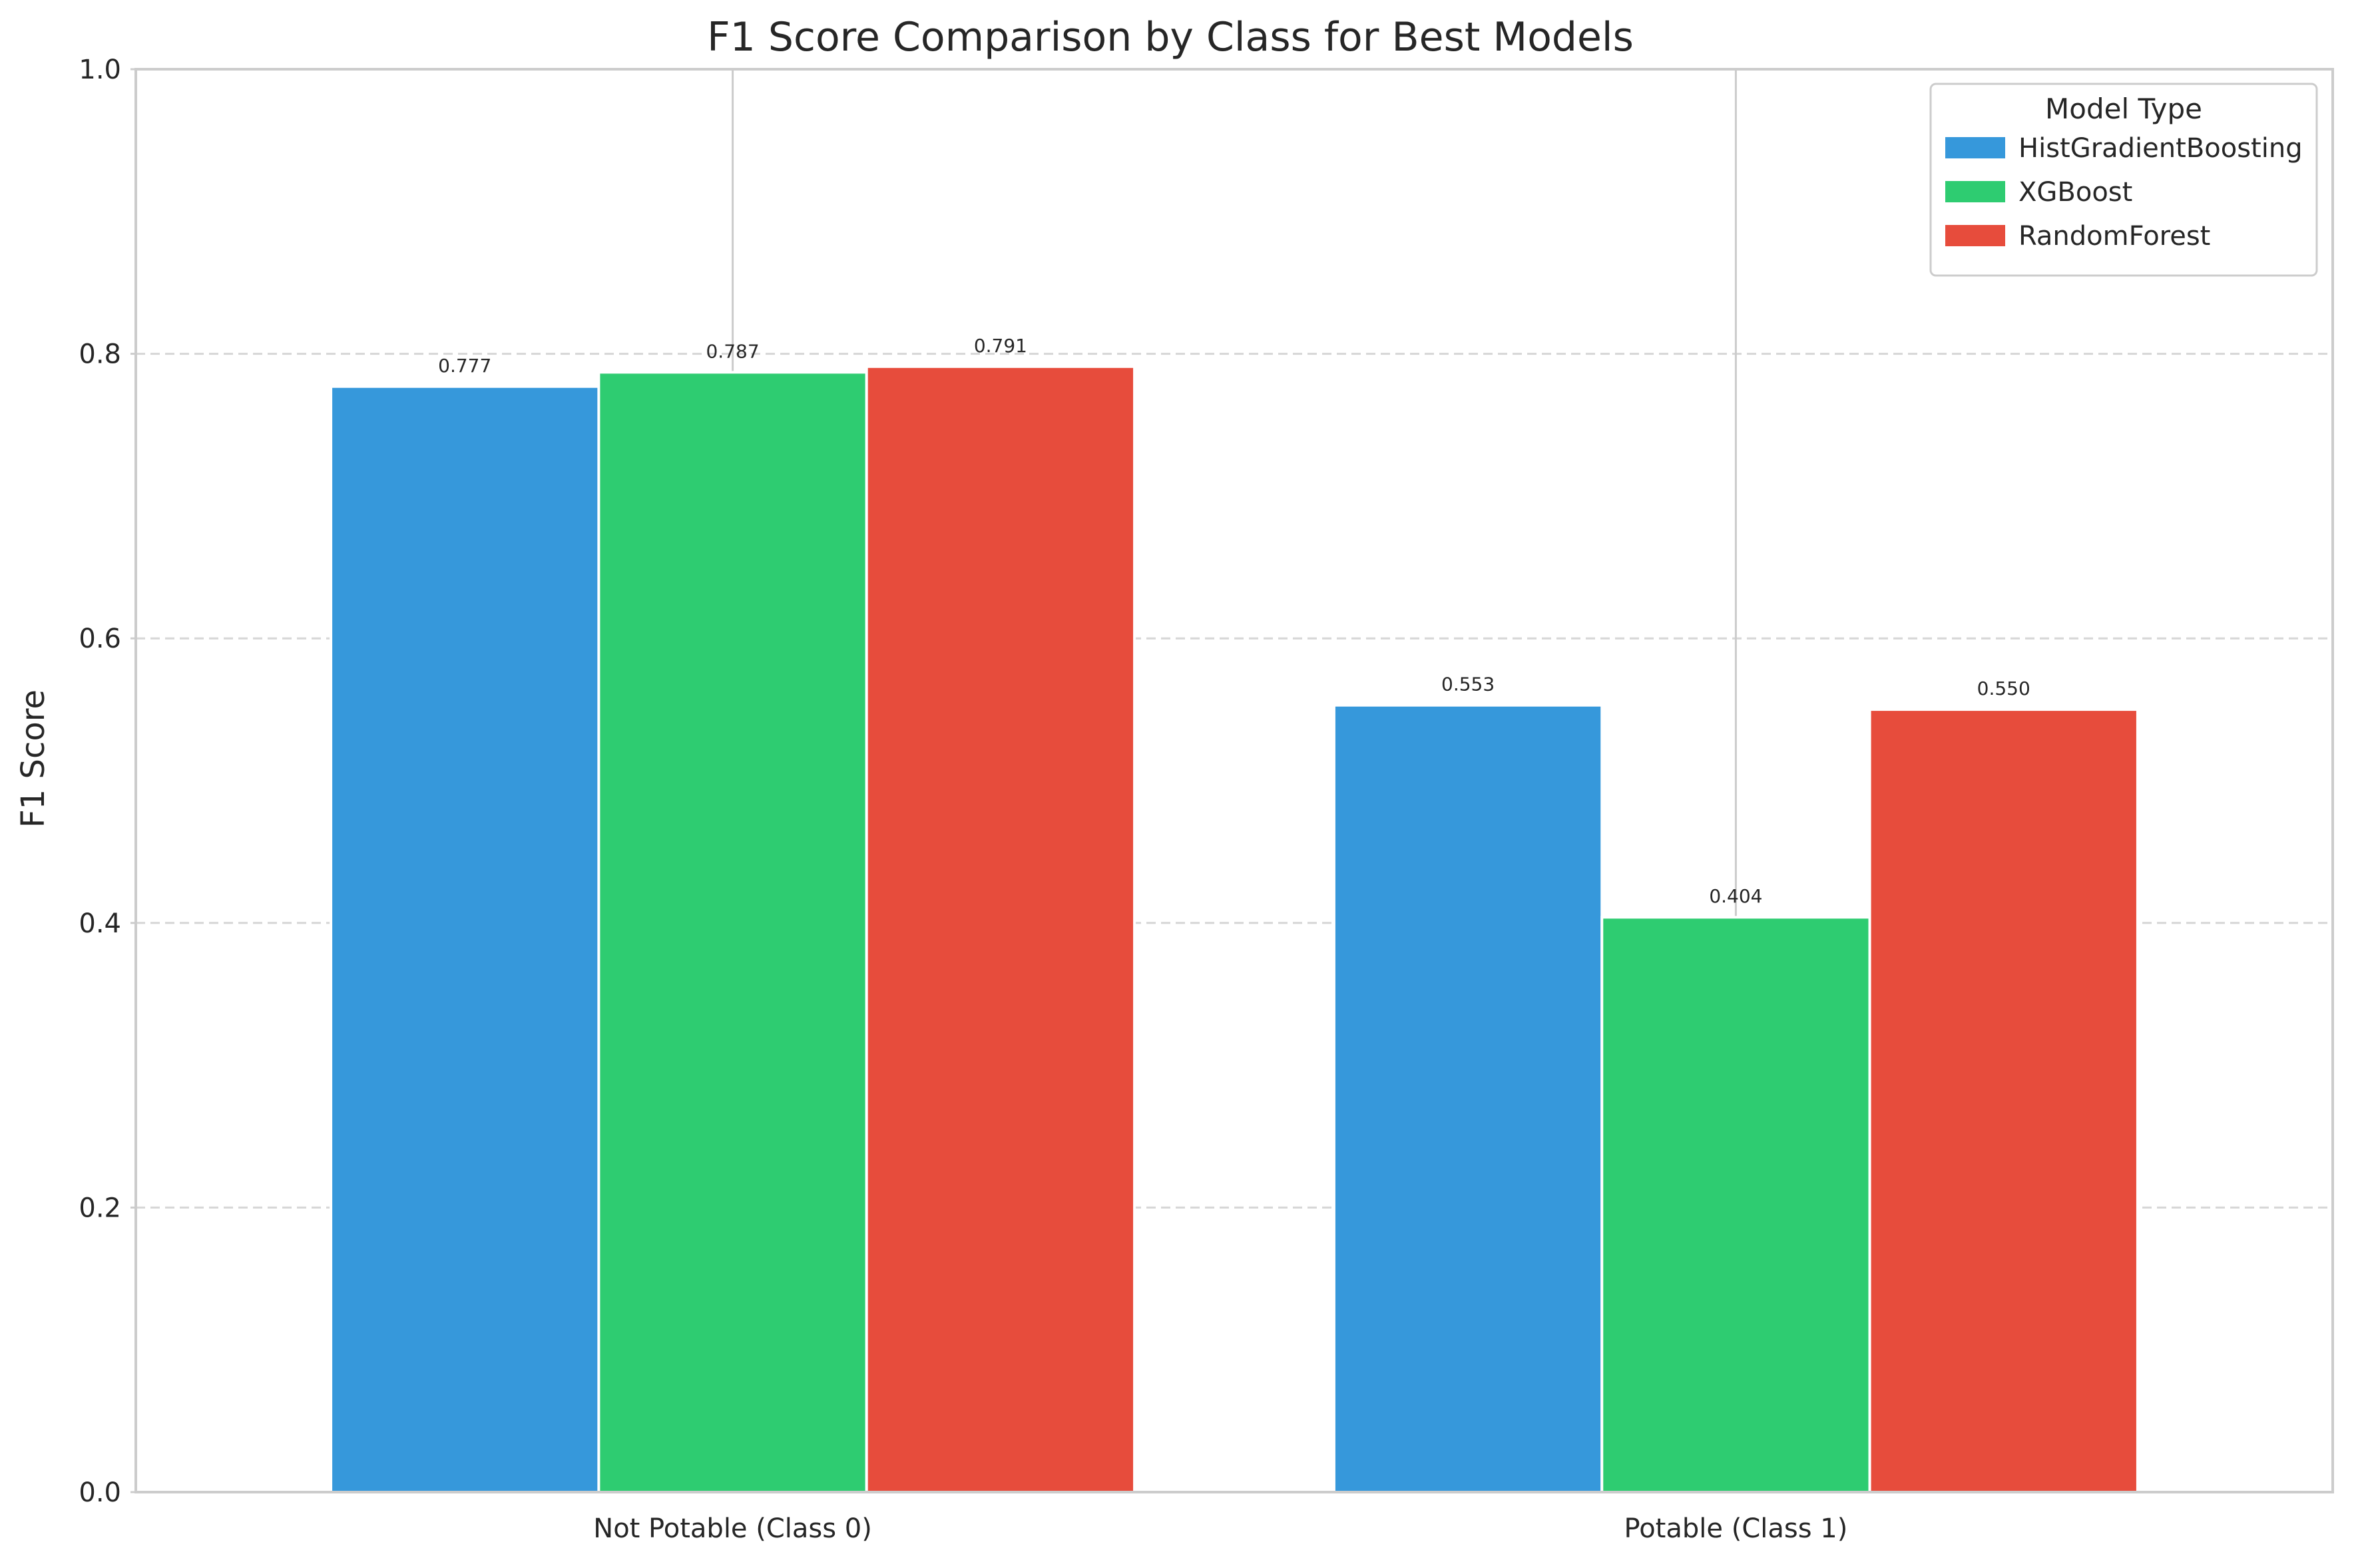  What do you see at coordinates (100, 70) in the screenshot?
I see `y-tick-label: 1.0` at bounding box center [100, 70].